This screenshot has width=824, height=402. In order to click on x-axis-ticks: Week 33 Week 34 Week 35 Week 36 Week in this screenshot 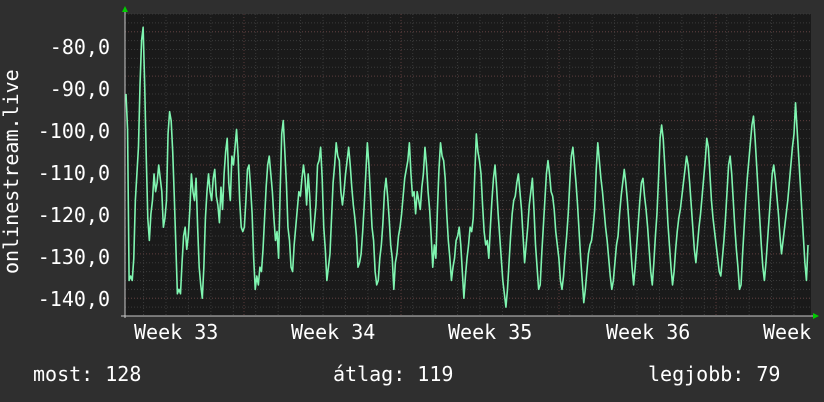, I will do `click(472, 332)`.